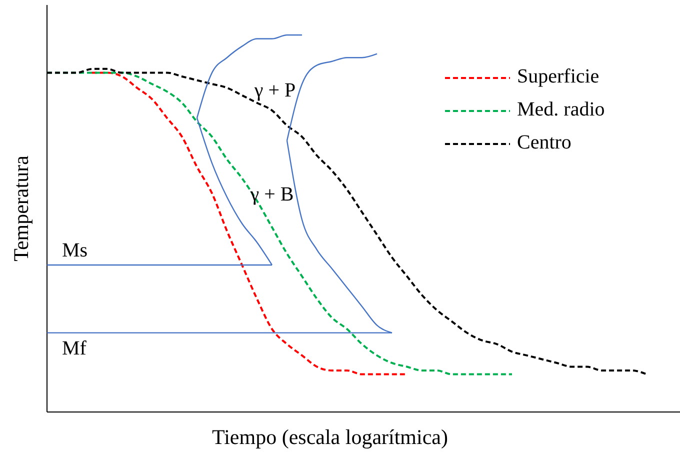 This screenshot has width=680, height=453. What do you see at coordinates (274, 91) in the screenshot?
I see `annotation: γ + P` at bounding box center [274, 91].